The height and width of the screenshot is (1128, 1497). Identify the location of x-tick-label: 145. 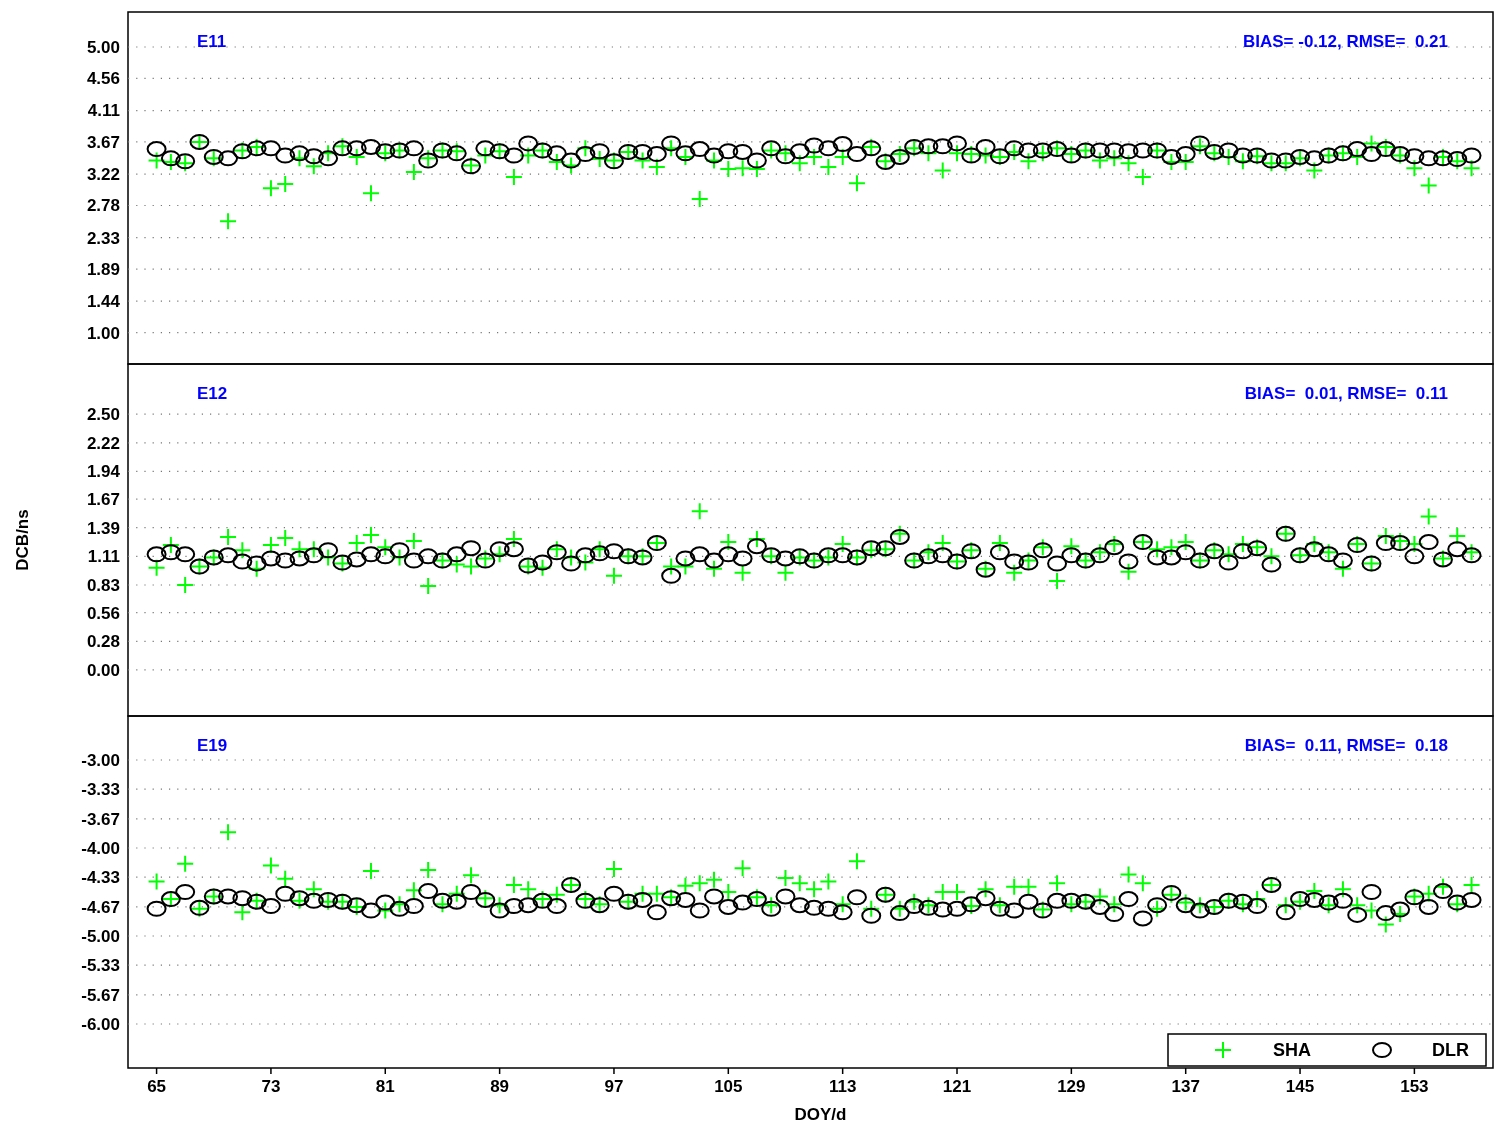
(1300, 1086).